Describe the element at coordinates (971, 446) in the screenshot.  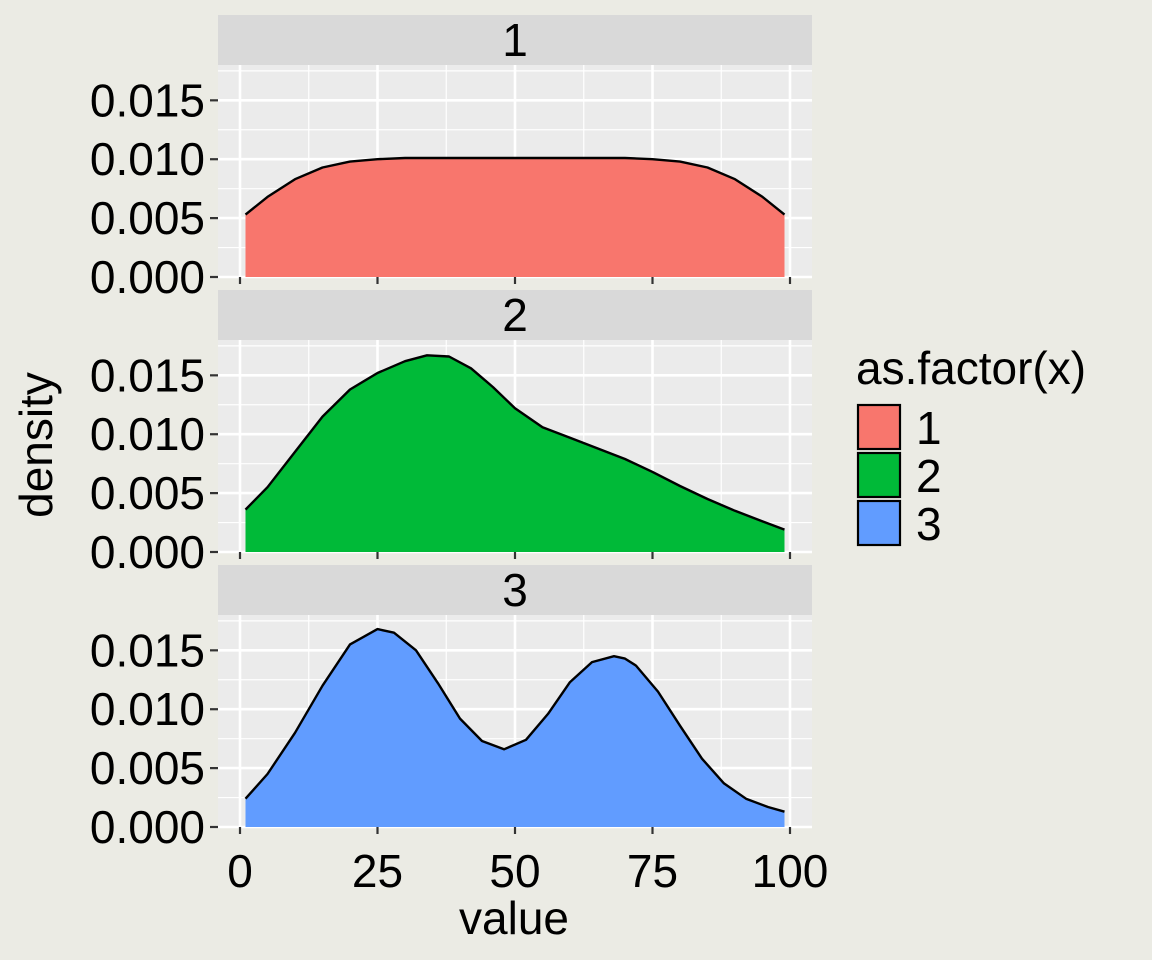
I see `legend: as.factor(x) 123` at that location.